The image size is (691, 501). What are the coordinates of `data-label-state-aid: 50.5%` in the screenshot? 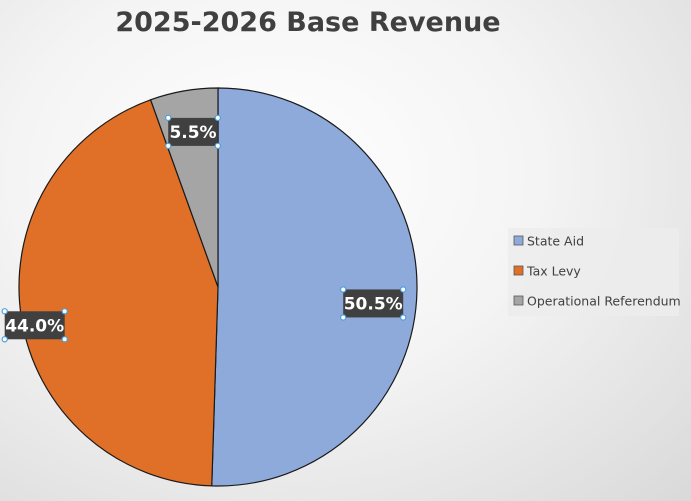 It's located at (373, 303).